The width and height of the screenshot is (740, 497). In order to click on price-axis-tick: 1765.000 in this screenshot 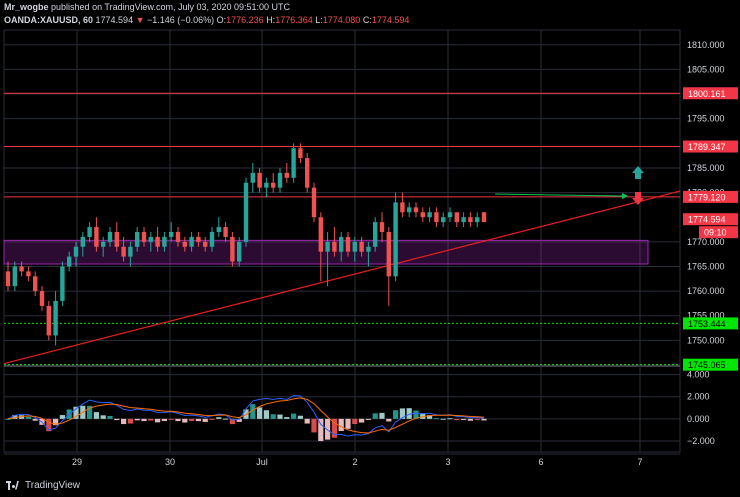, I will do `click(706, 266)`.